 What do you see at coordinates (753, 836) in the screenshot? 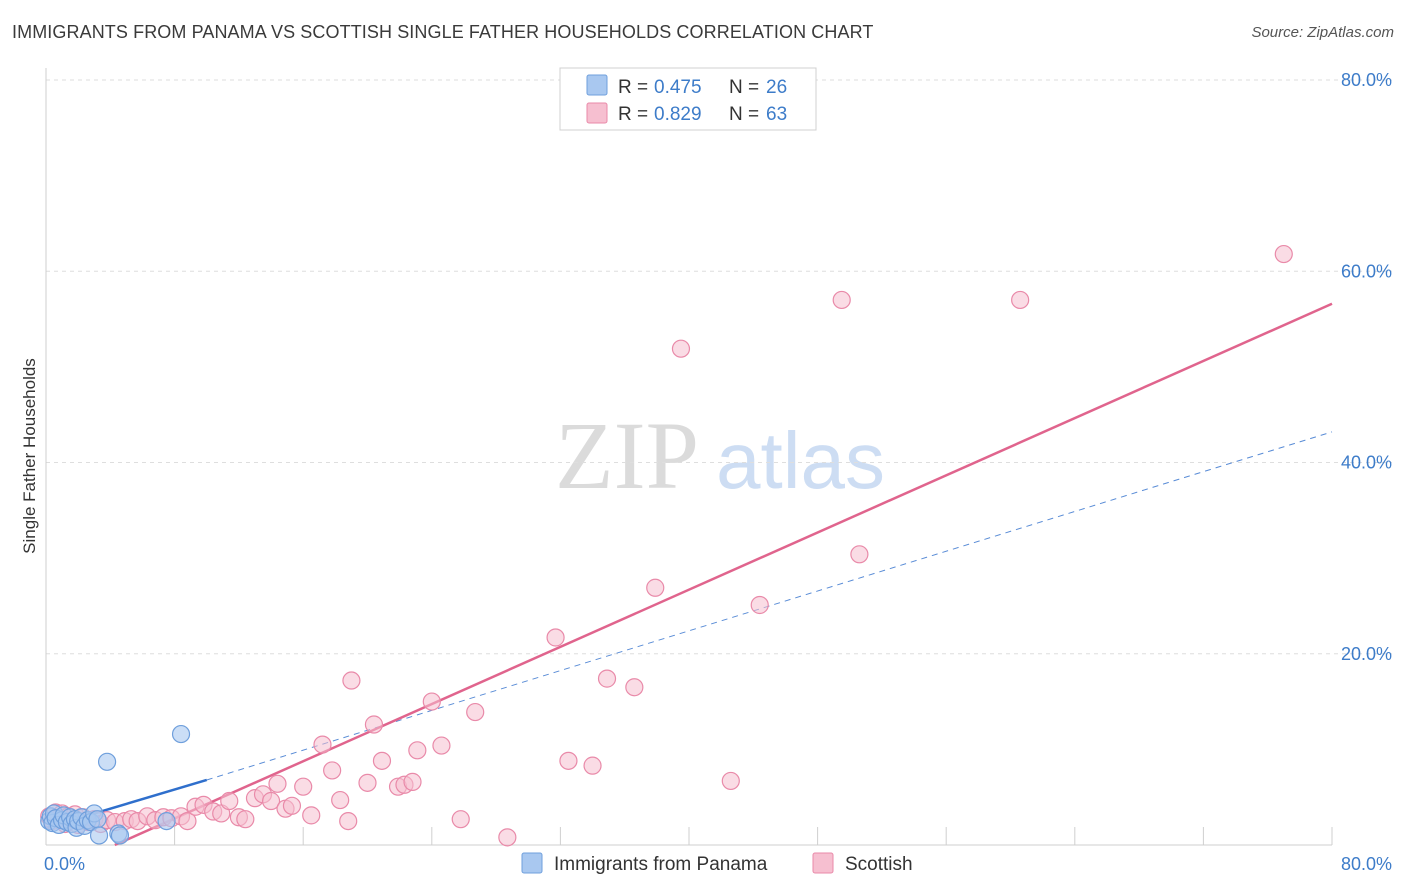
I see `x-minor-ticks` at bounding box center [753, 836].